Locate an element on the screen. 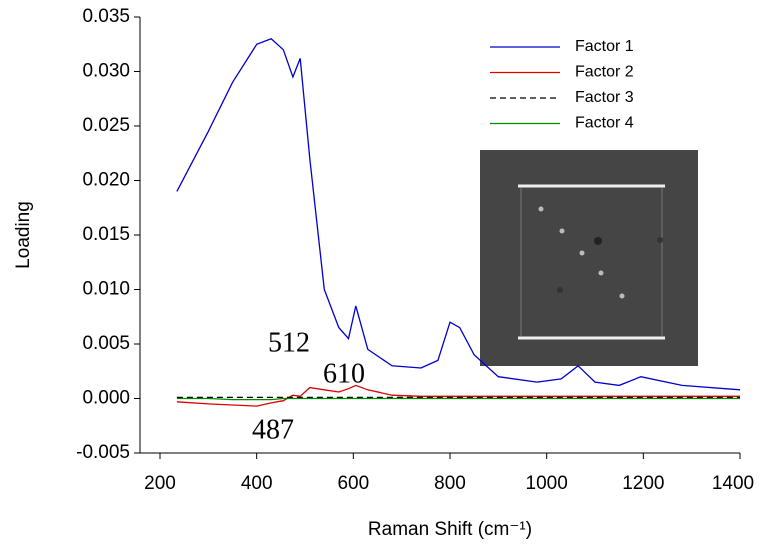  x-tick-label: 400 is located at coordinates (257, 483).